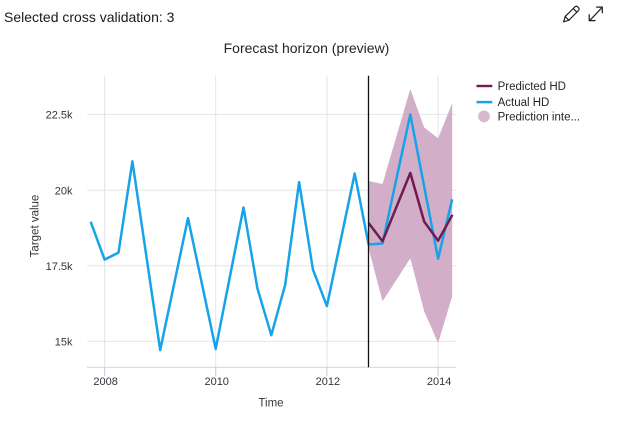  What do you see at coordinates (439, 382) in the screenshot?
I see `svg-text: 2014` at bounding box center [439, 382].